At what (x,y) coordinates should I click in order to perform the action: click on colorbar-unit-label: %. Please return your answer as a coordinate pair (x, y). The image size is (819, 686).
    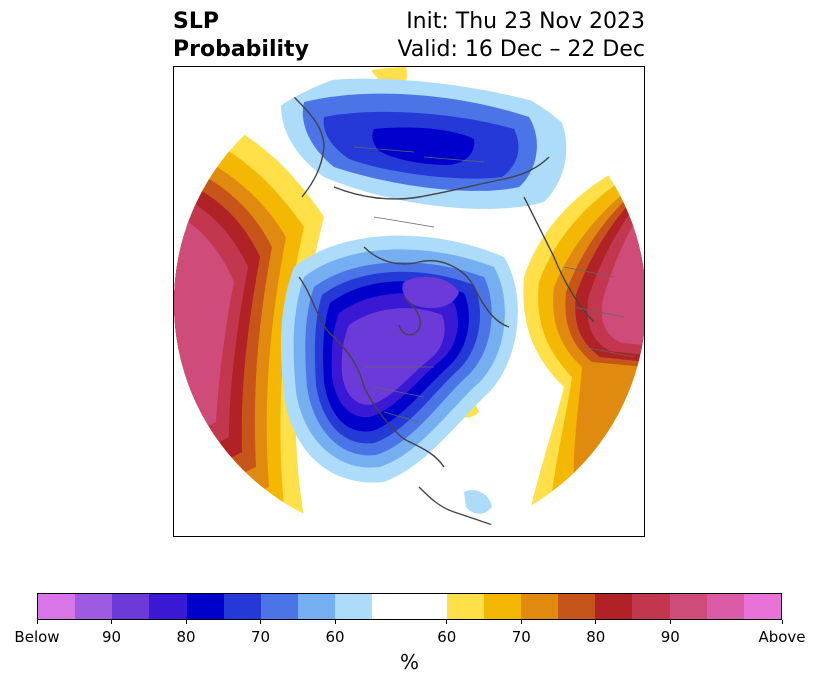
    Looking at the image, I should click on (409, 662).